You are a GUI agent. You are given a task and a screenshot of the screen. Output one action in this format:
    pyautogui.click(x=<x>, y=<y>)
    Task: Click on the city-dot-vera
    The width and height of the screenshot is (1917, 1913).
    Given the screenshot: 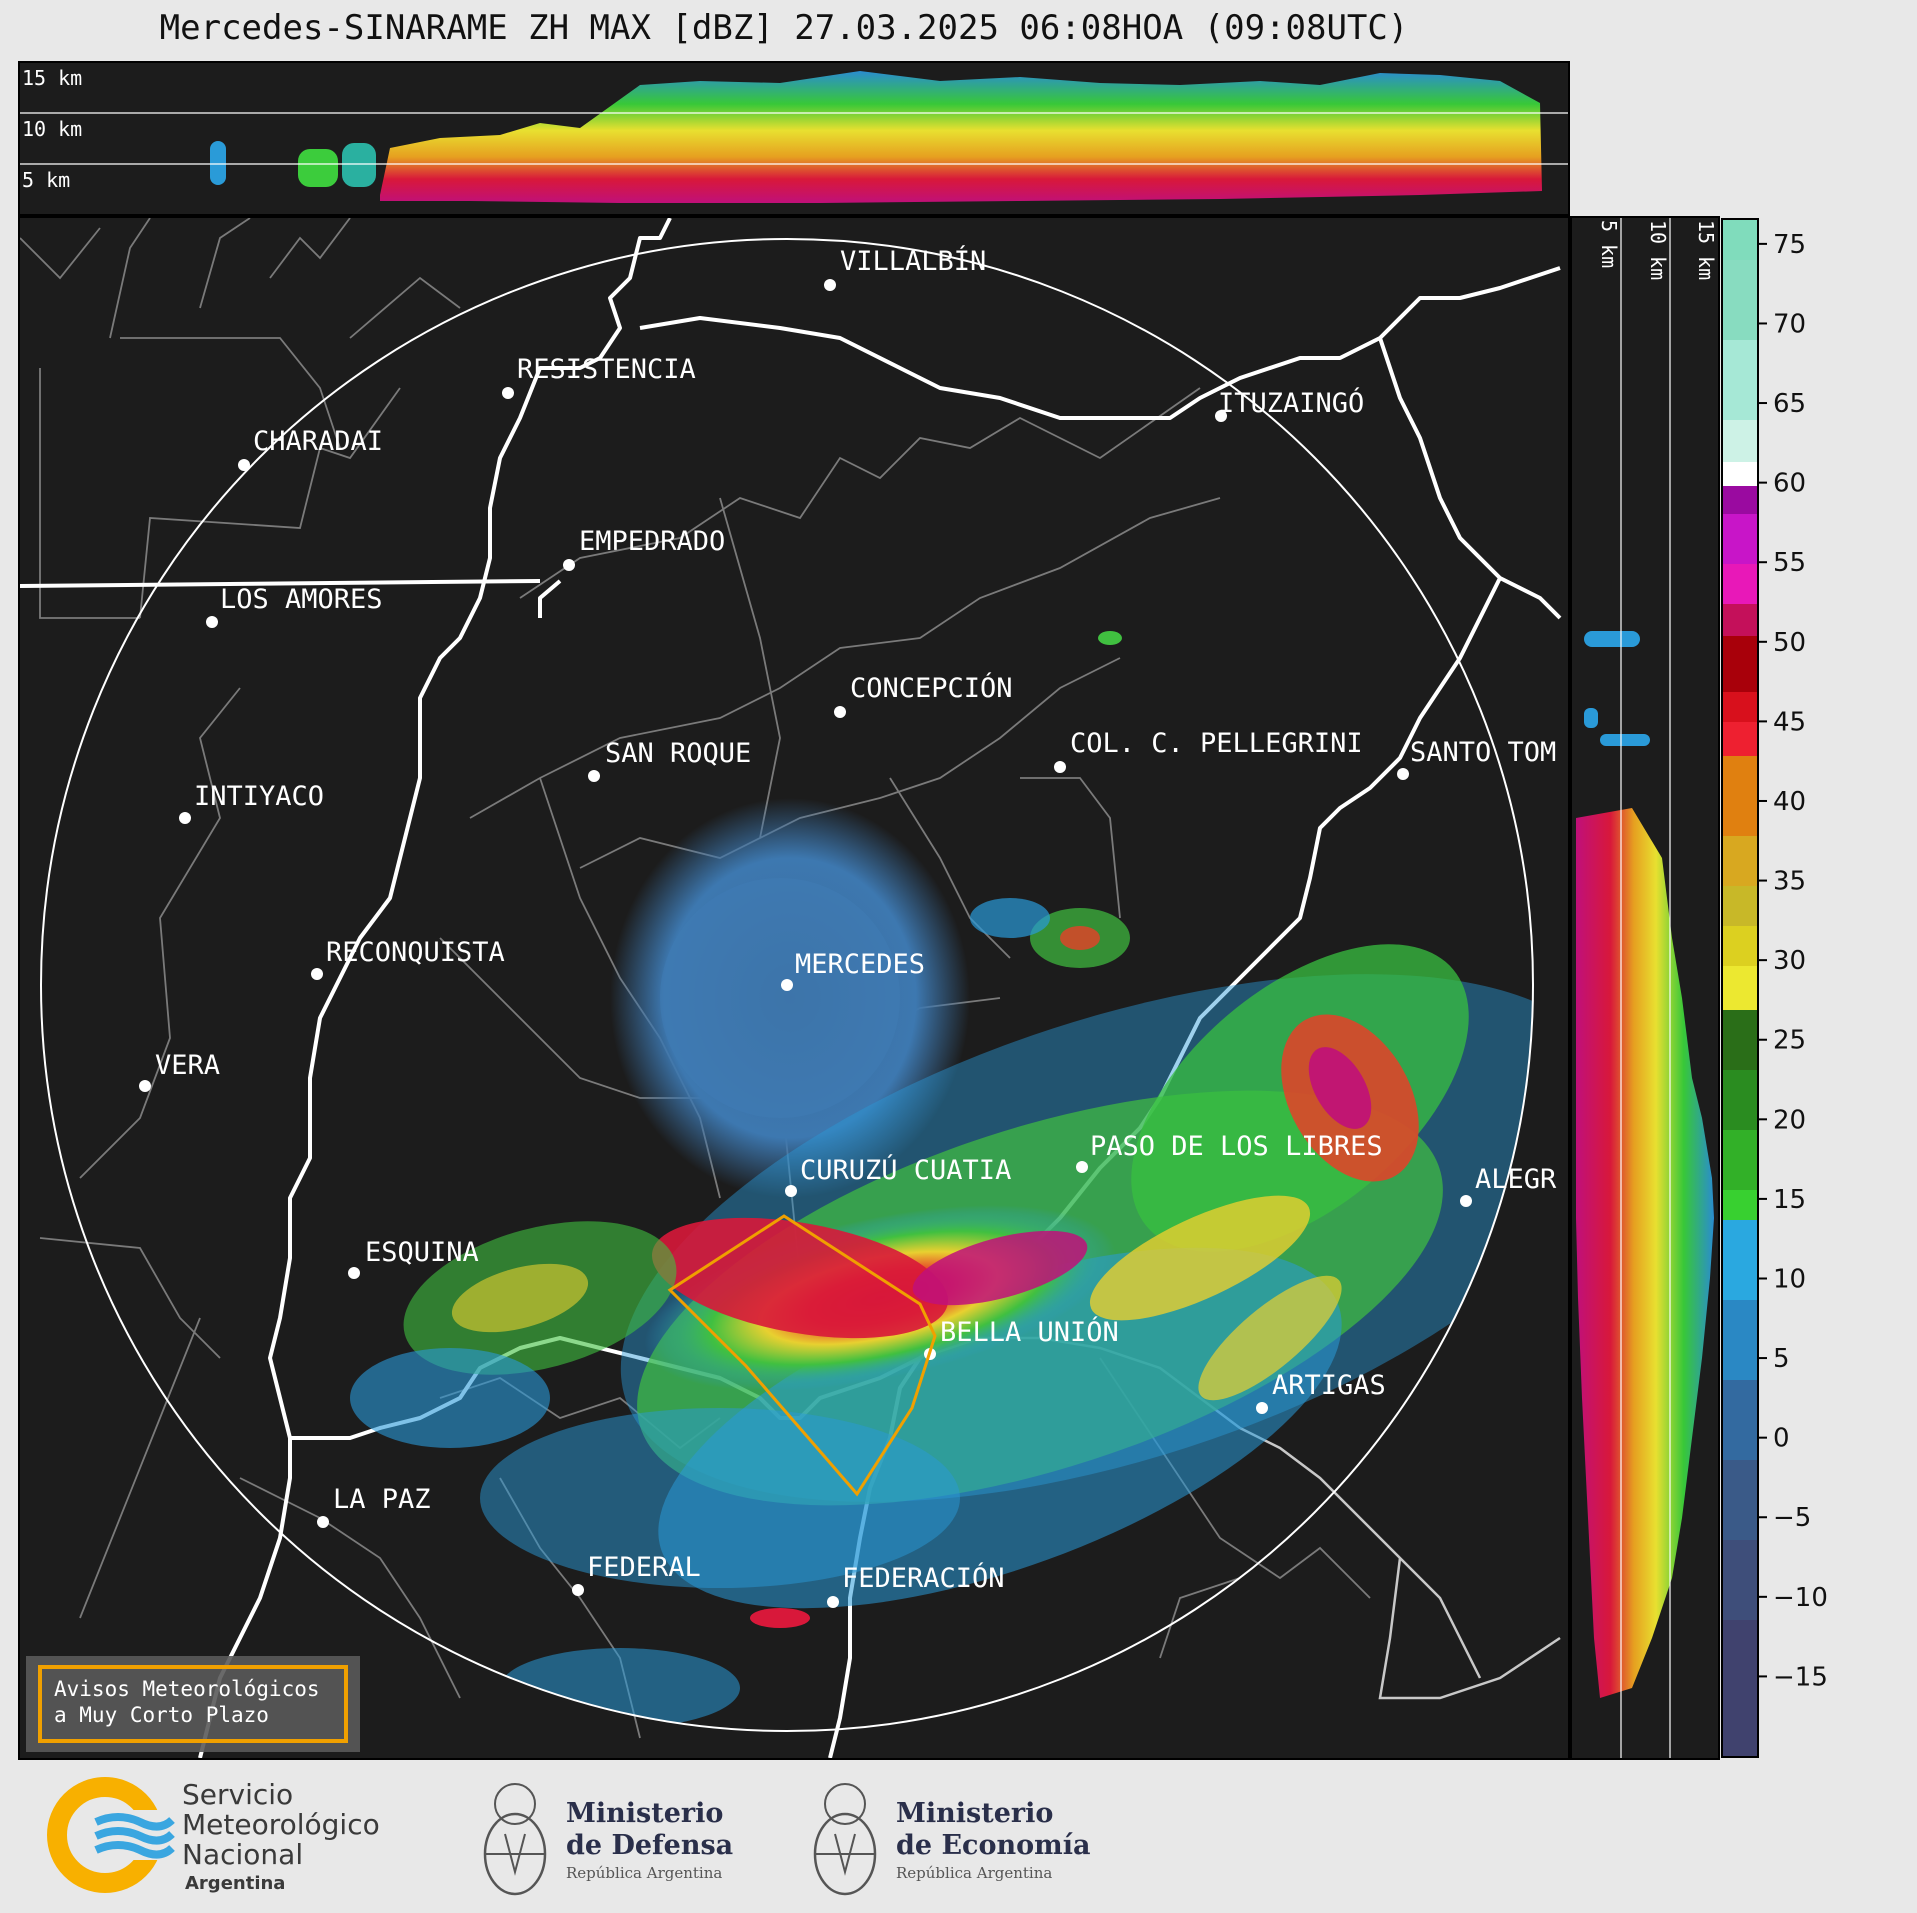 What is the action you would take?
    pyautogui.click(x=145, y=1086)
    